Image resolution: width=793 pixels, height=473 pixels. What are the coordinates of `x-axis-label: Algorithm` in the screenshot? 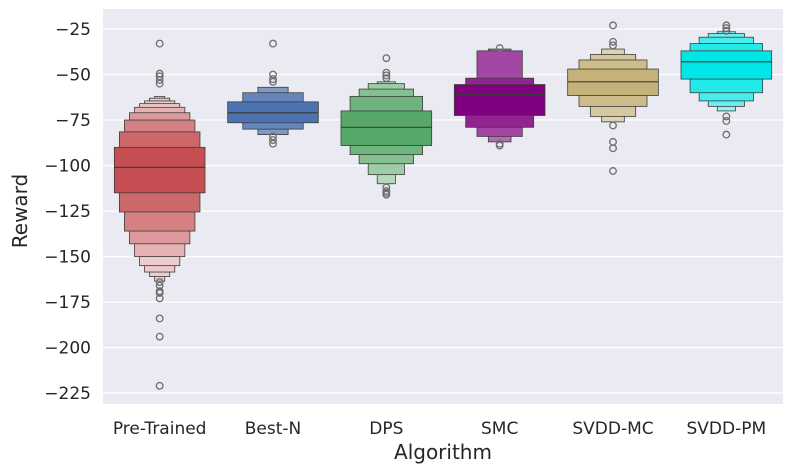 It's located at (443, 452).